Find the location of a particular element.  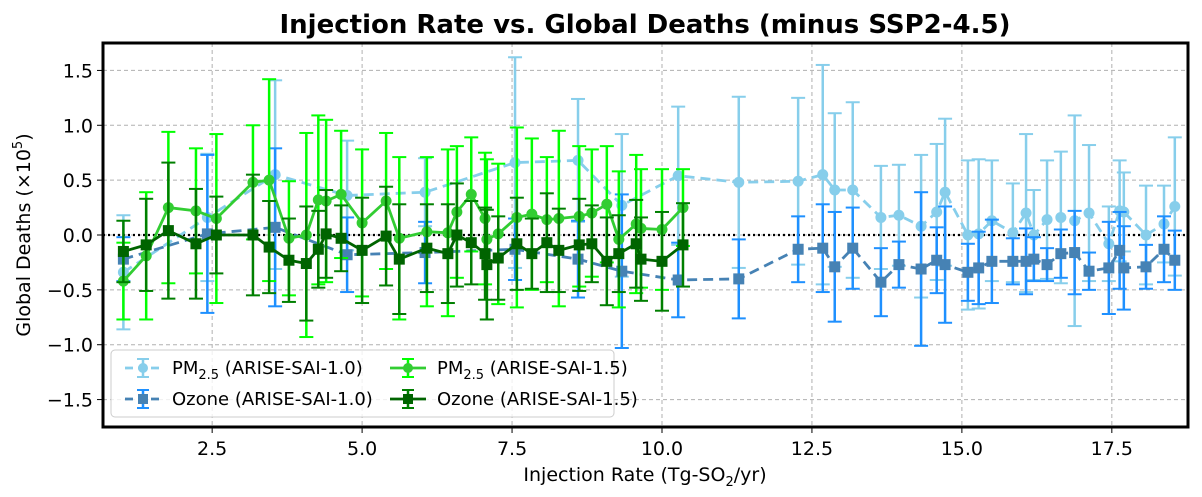

legend-entry: Ozone (ARISE-SAI-1.5) is located at coordinates (514, 399).